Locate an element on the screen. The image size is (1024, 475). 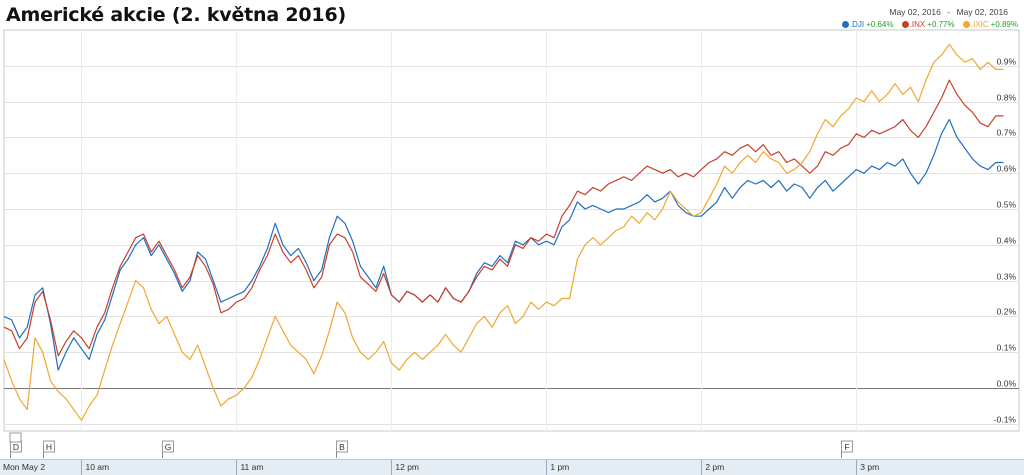
flag-label: G is located at coordinates (168, 447).